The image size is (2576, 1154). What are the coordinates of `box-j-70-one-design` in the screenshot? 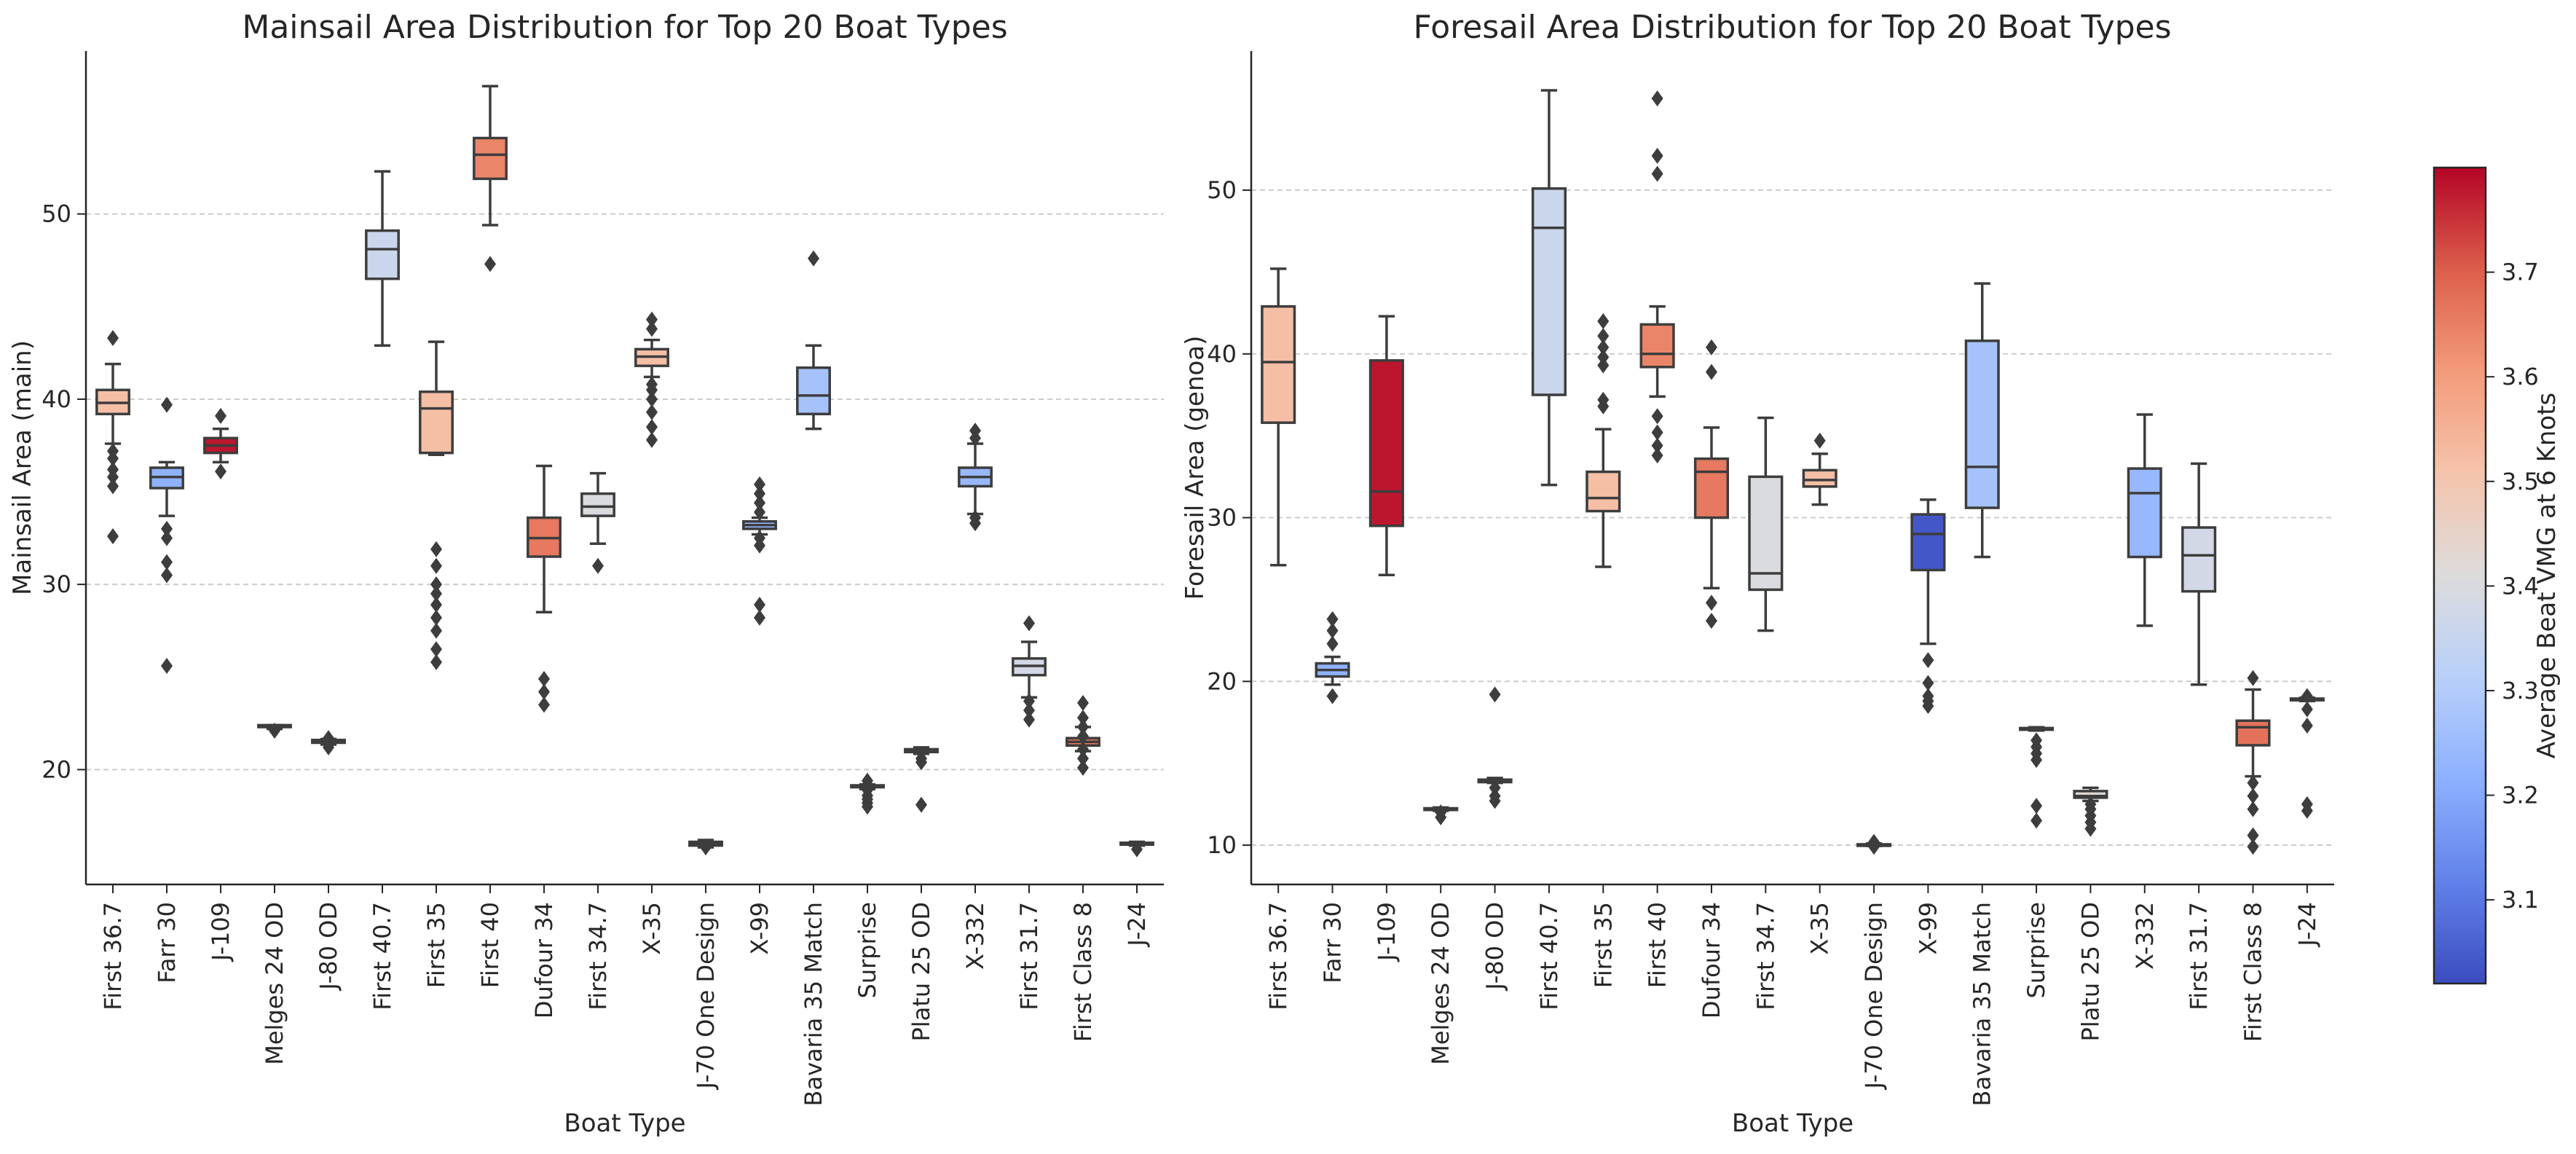 It's located at (1874, 844).